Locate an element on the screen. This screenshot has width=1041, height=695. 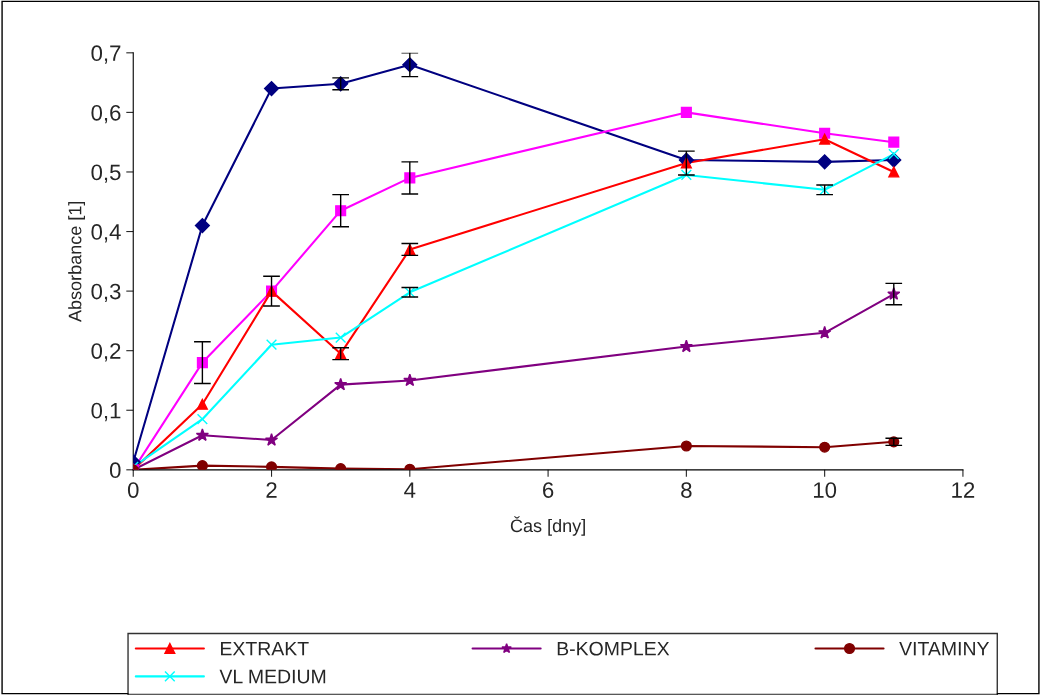
x-tick-label: 2 is located at coordinates (271, 490).